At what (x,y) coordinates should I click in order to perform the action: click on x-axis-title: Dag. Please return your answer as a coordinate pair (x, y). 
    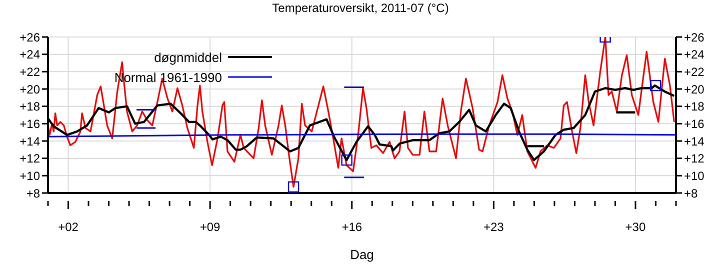
    Looking at the image, I should click on (362, 254).